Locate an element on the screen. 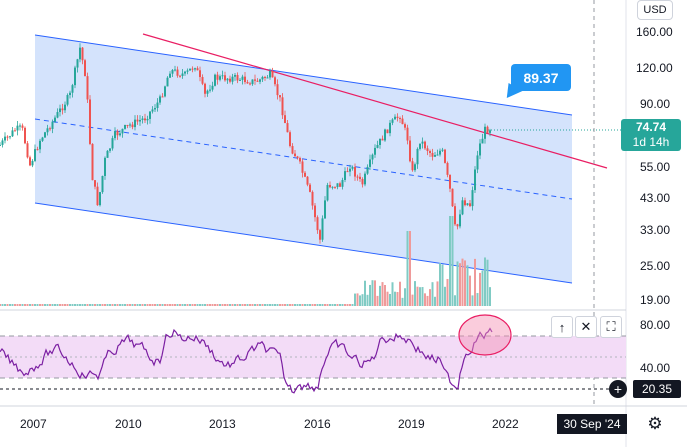 Image resolution: width=687 pixels, height=447 pixels. chart-settings-button: ⚙ is located at coordinates (655, 424).